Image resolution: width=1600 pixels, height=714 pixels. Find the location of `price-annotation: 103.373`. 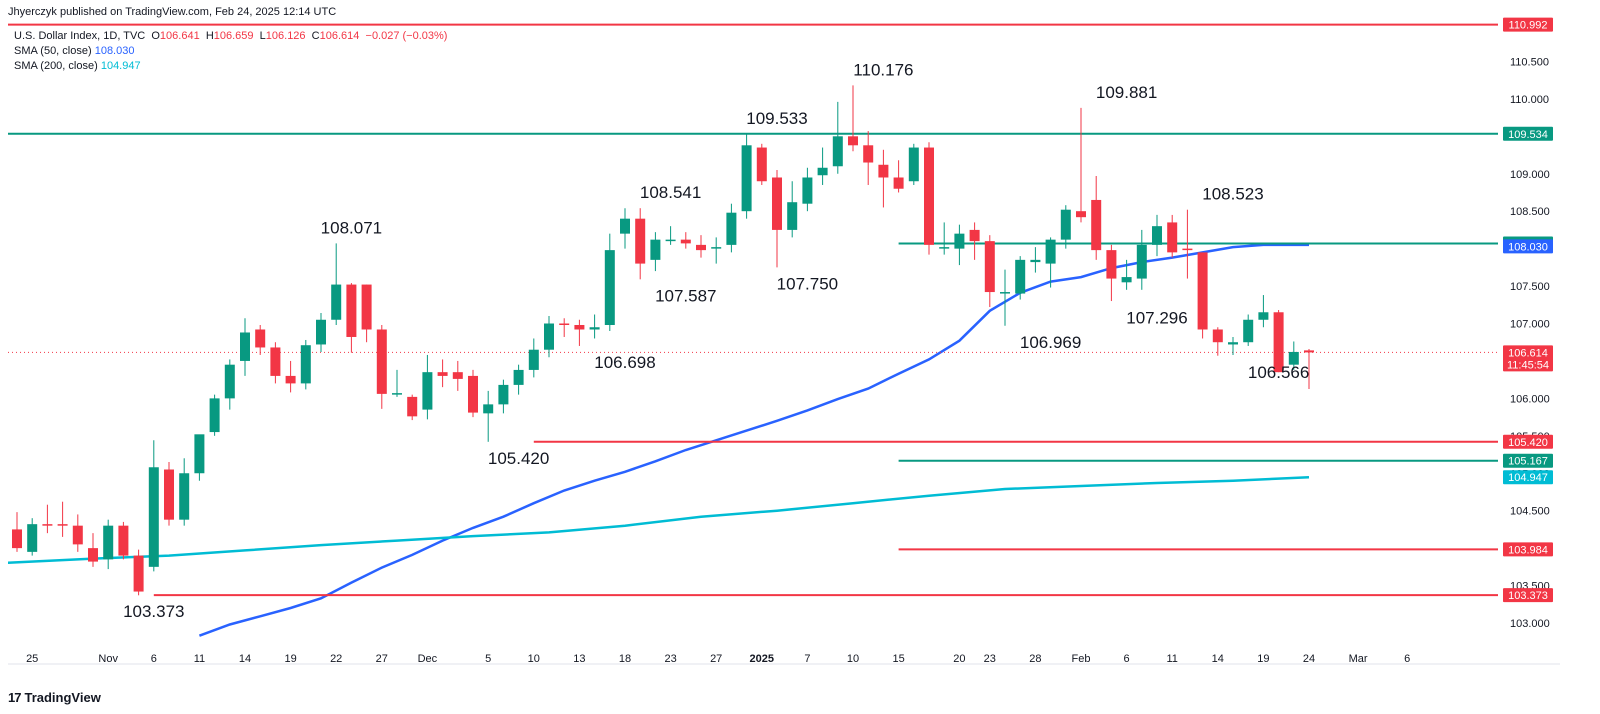

price-annotation: 103.373 is located at coordinates (153, 611).